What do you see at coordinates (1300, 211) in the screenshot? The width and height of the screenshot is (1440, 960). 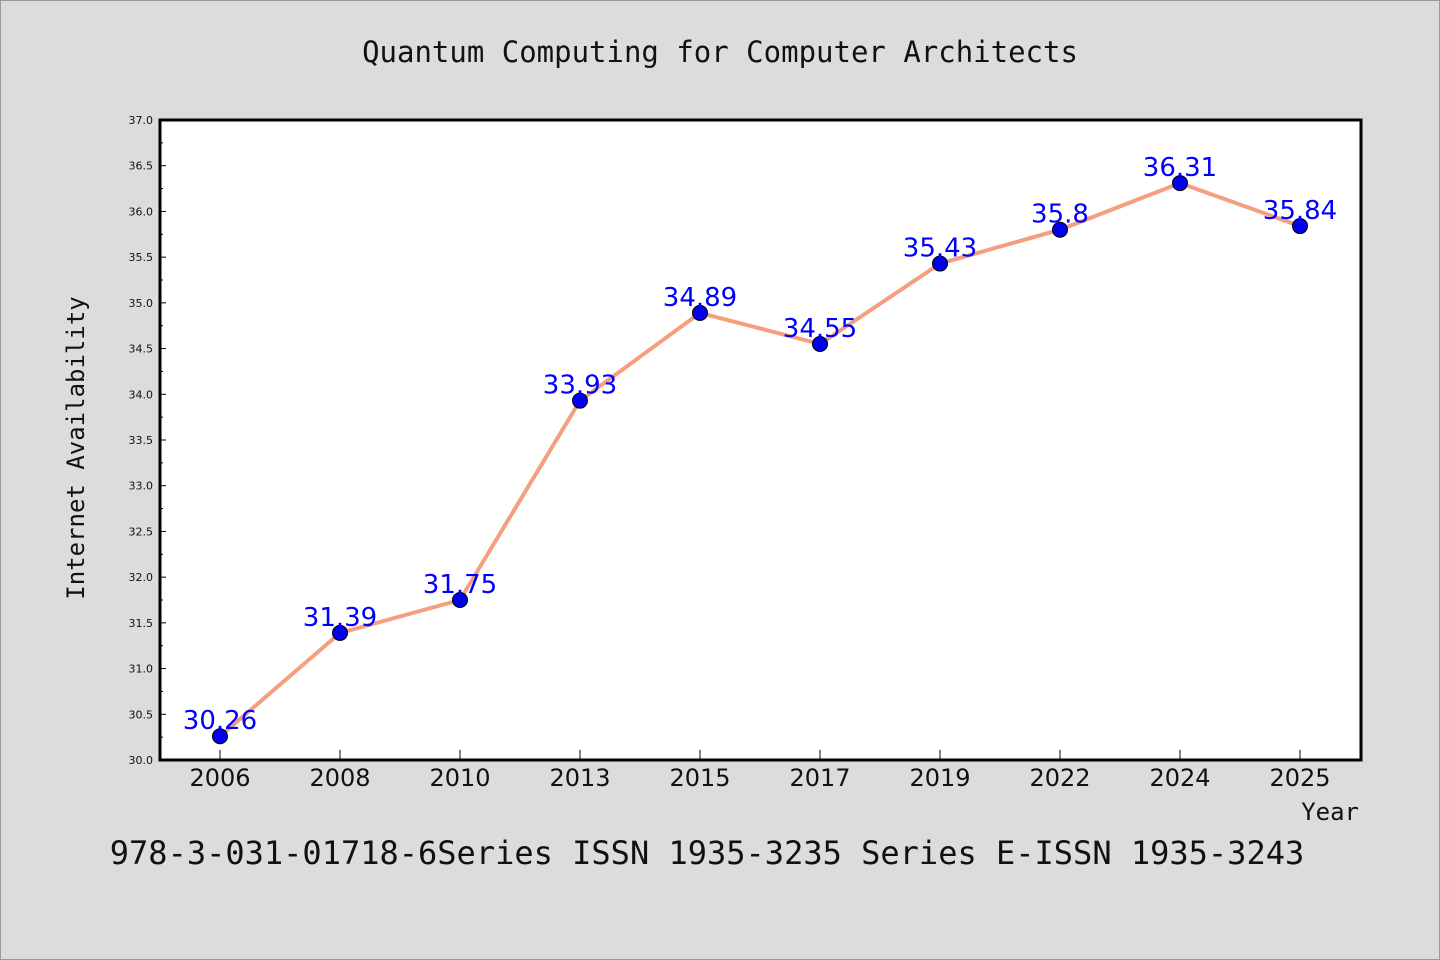 I see `data-label: 35.84` at bounding box center [1300, 211].